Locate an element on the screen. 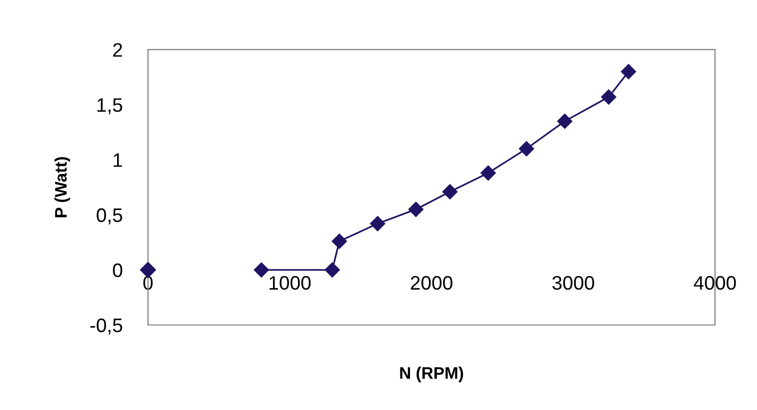 This screenshot has height=410, width=757. y-tick-label: 1 is located at coordinates (118, 160).